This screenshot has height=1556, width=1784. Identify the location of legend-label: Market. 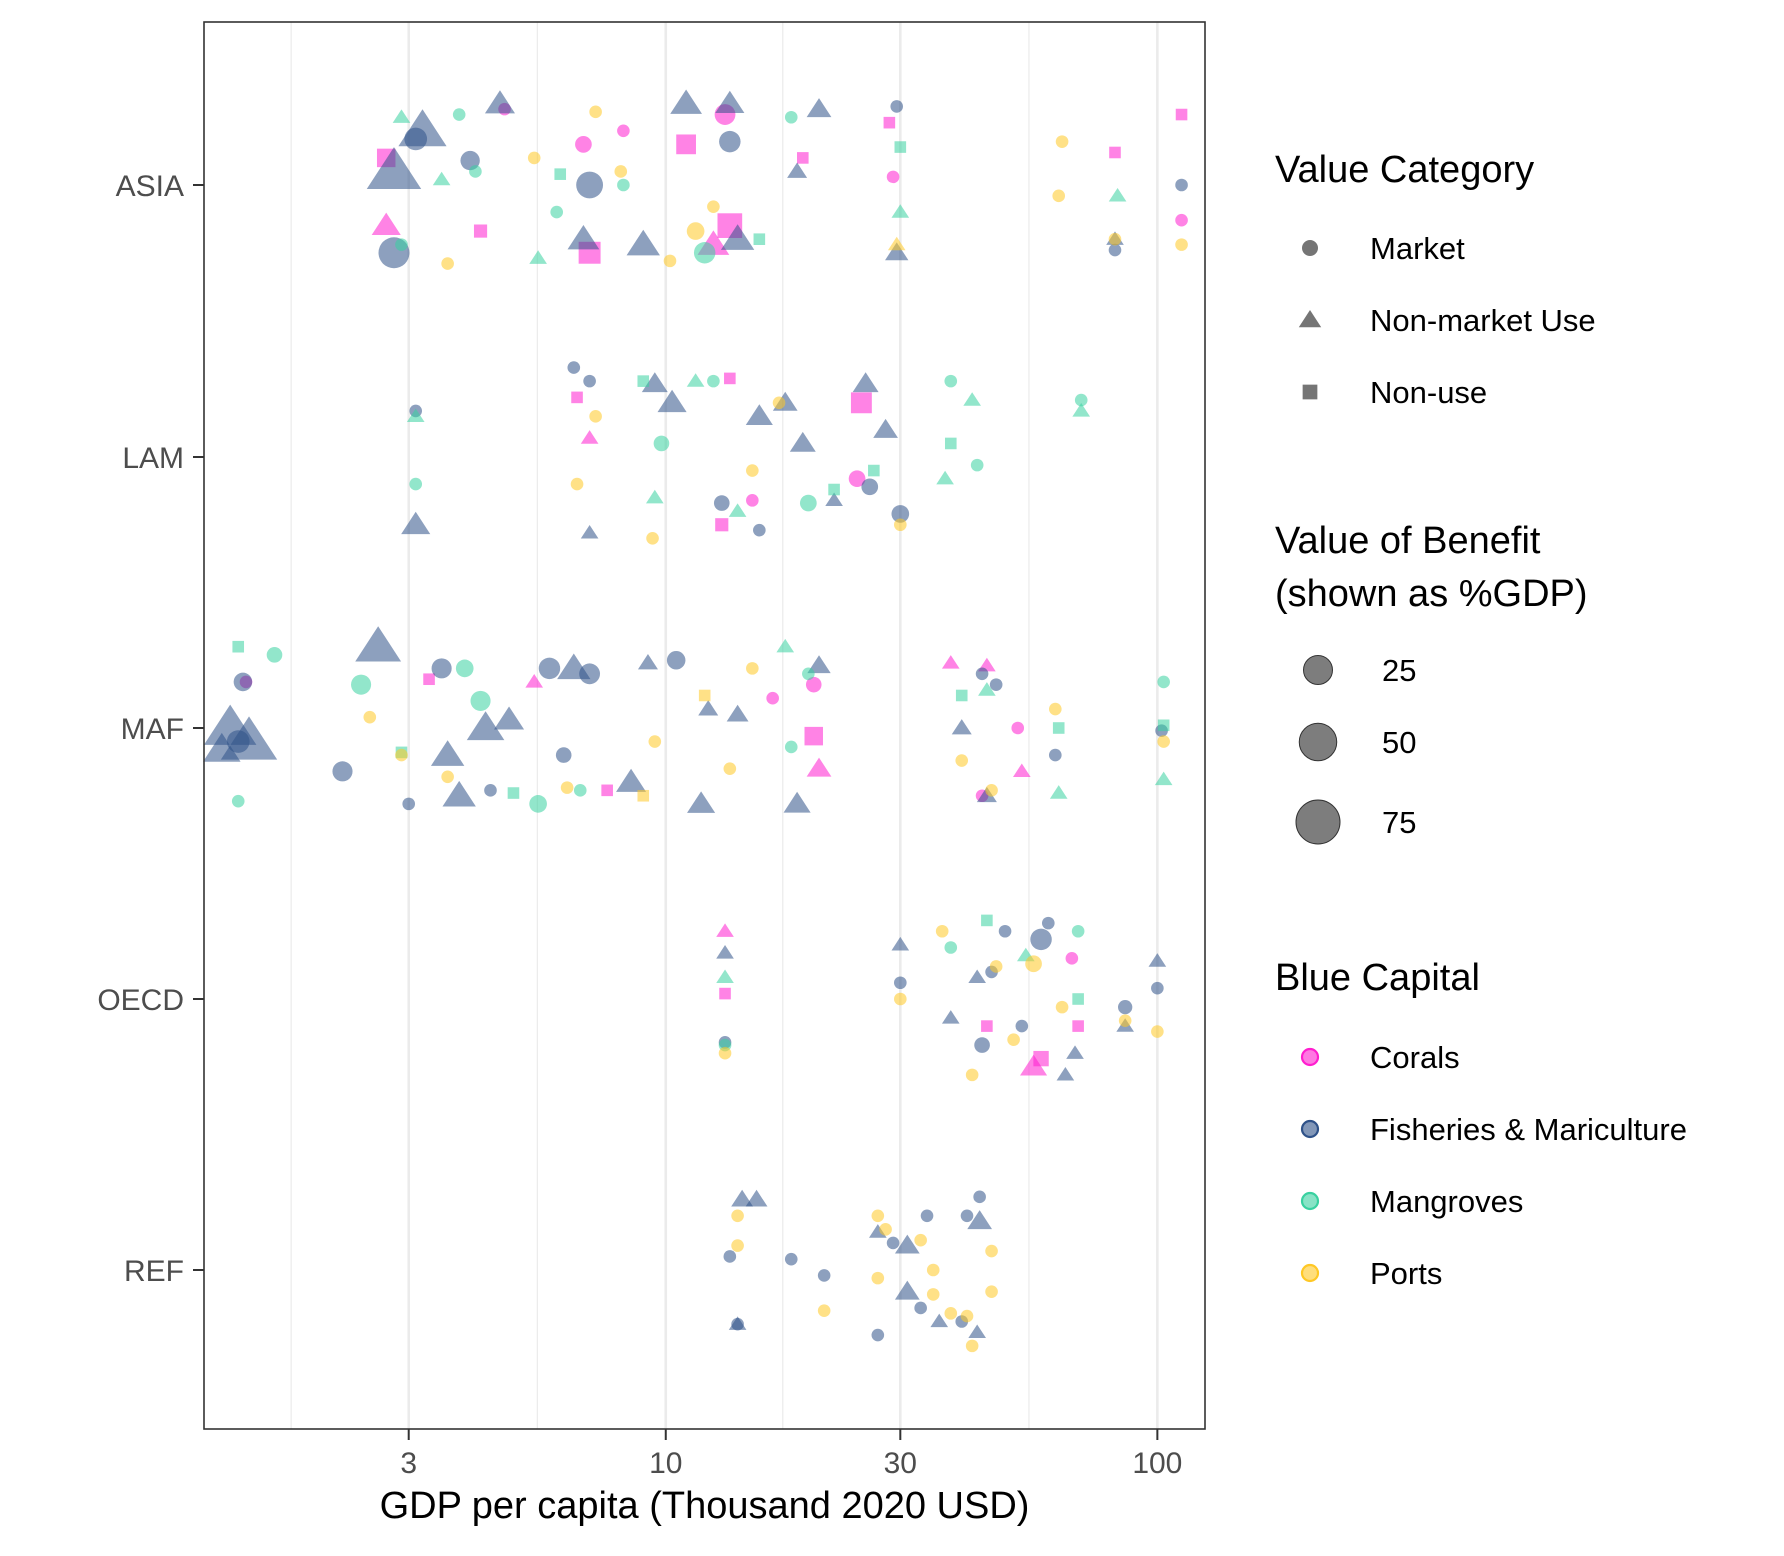
(1417, 248).